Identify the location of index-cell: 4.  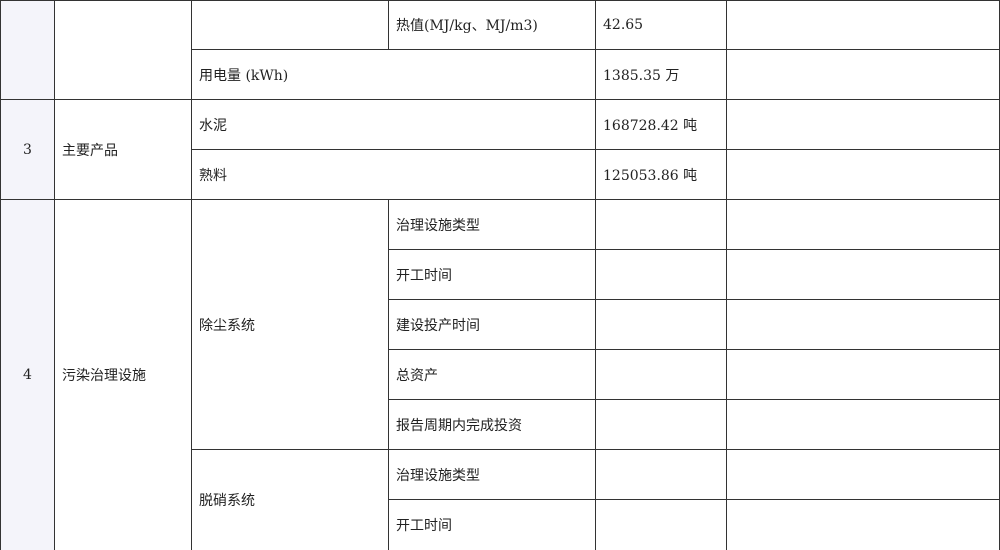
(27, 374).